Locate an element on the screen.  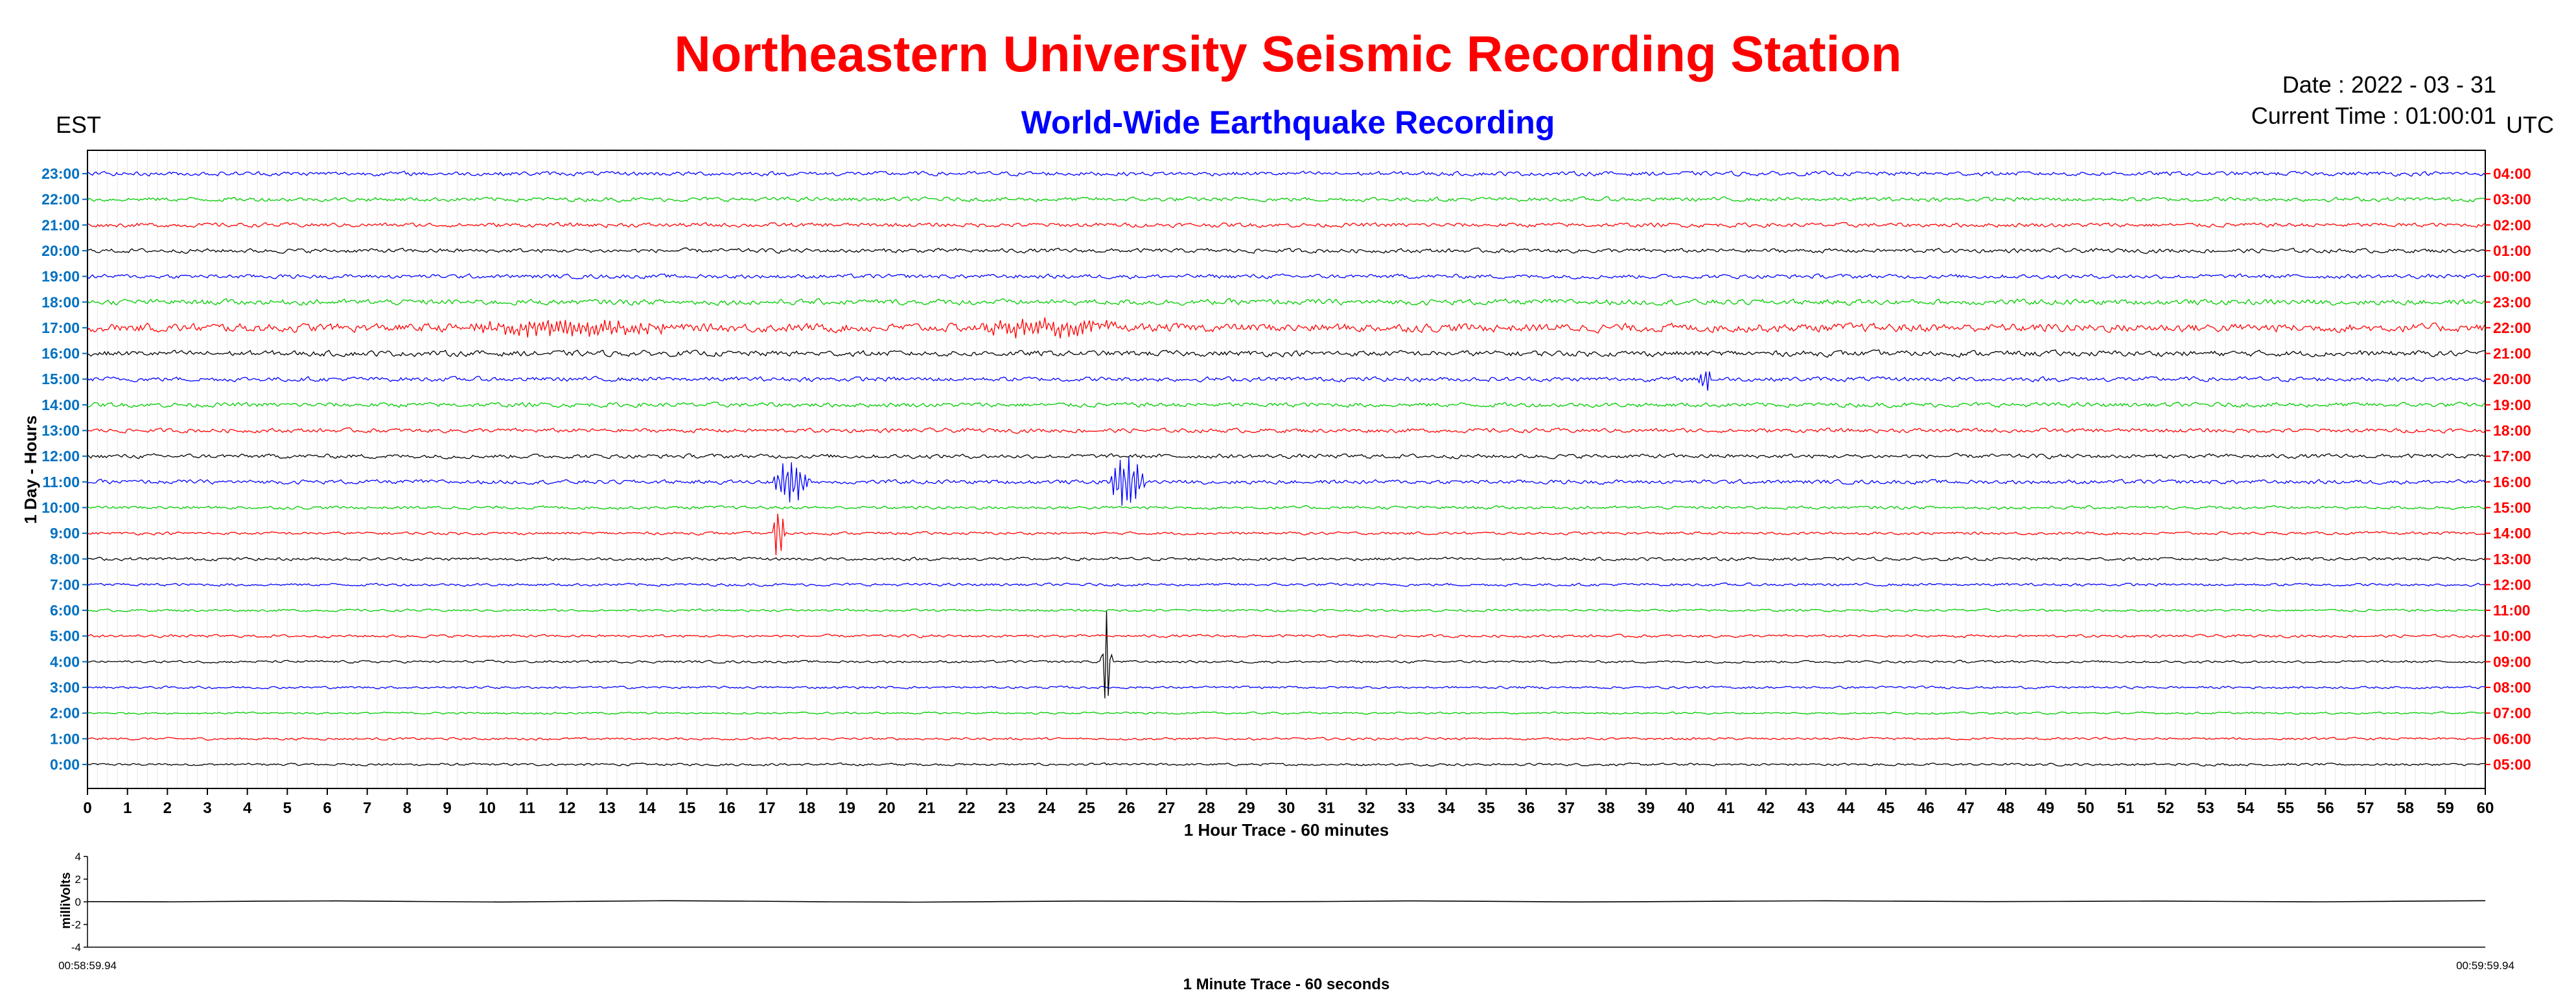
y-tick-label: 4 is located at coordinates (78, 857).